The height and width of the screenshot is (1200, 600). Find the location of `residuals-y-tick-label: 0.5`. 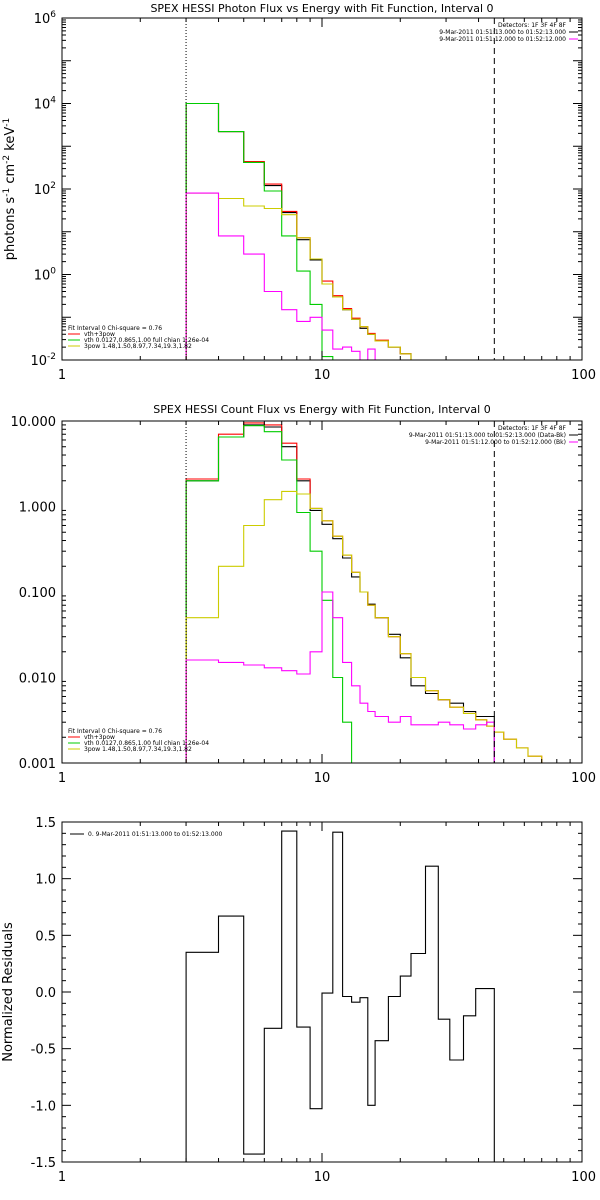

residuals-y-tick-label: 0.5 is located at coordinates (45, 936).